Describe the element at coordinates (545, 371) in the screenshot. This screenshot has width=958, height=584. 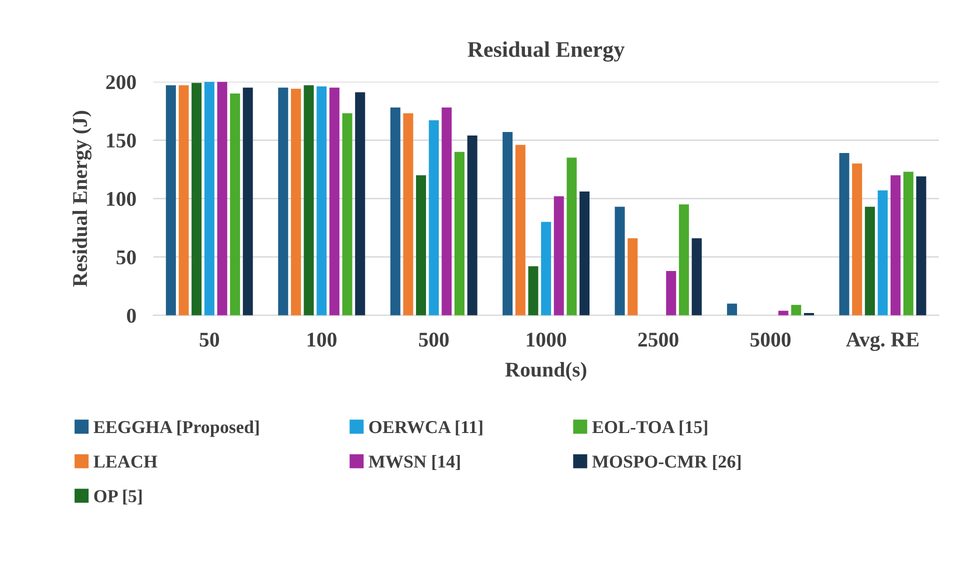
I see `x-axis-title: Round(s)` at that location.